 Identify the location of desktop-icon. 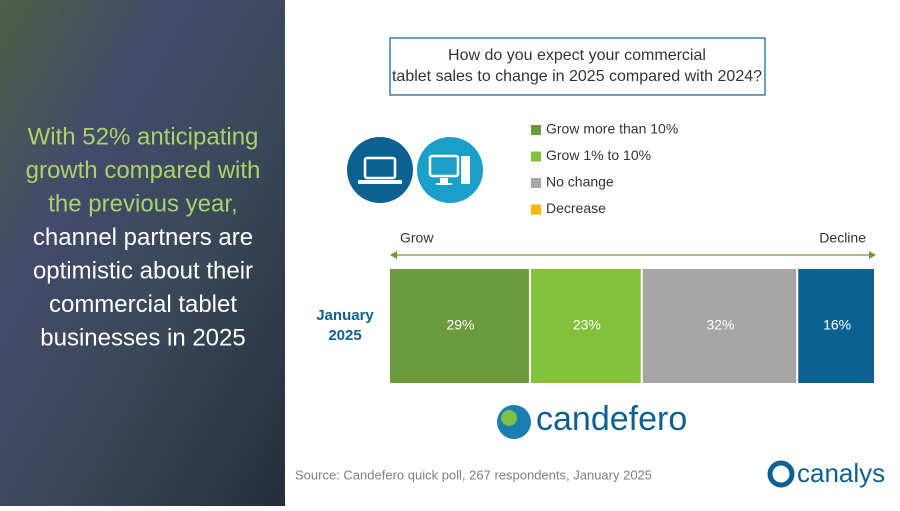
(450, 170).